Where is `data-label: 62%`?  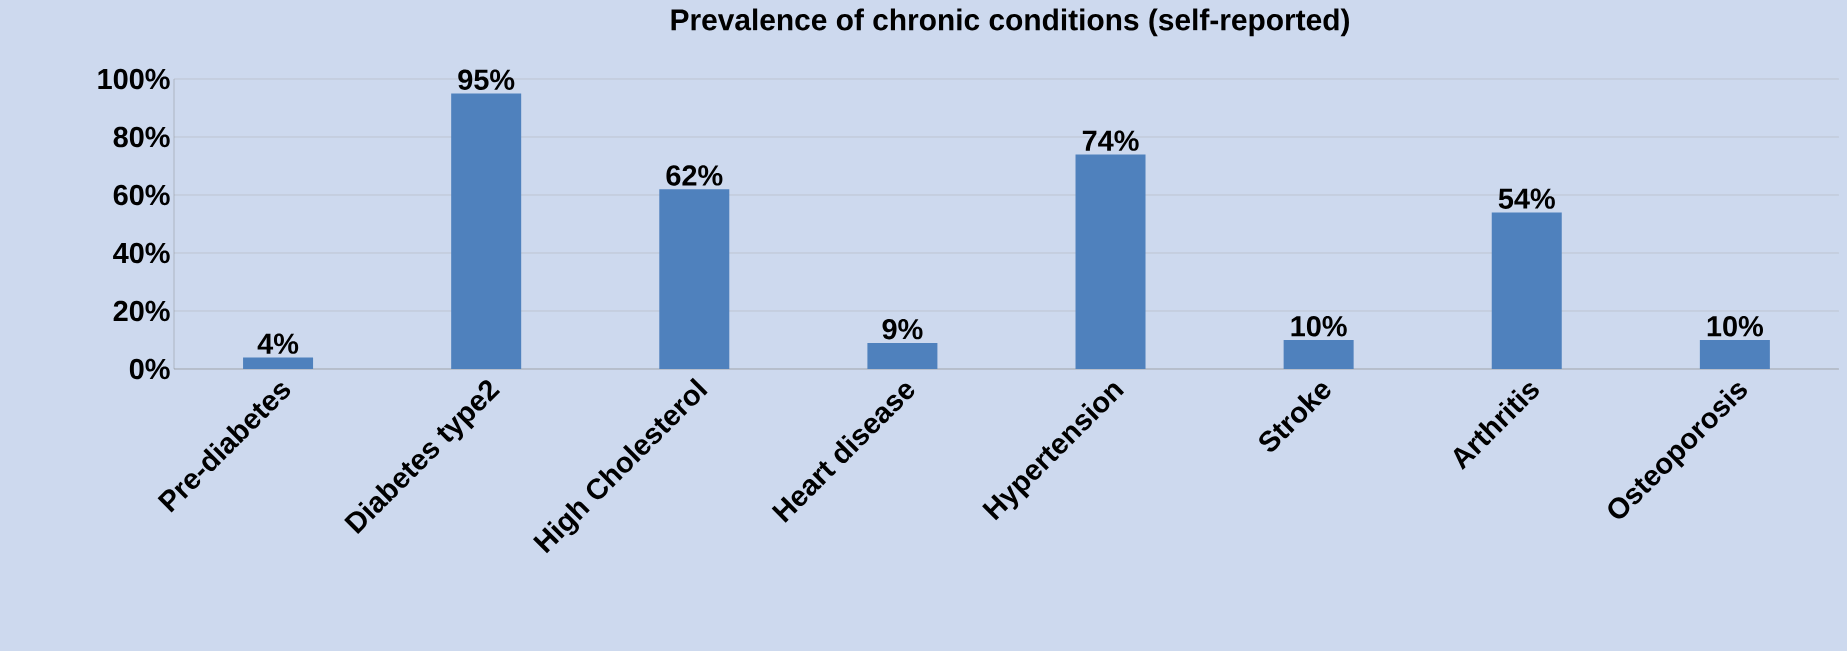
data-label: 62% is located at coordinates (694, 175).